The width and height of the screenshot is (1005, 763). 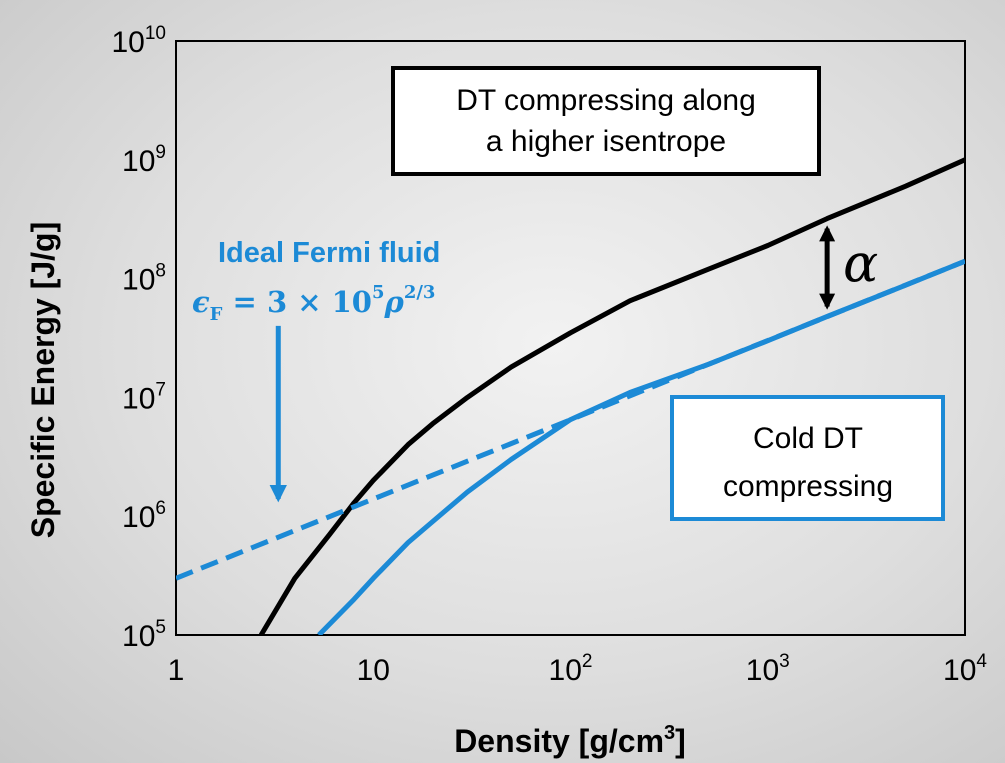 I want to click on y-tick-label: 10⁸, so click(x=144, y=279).